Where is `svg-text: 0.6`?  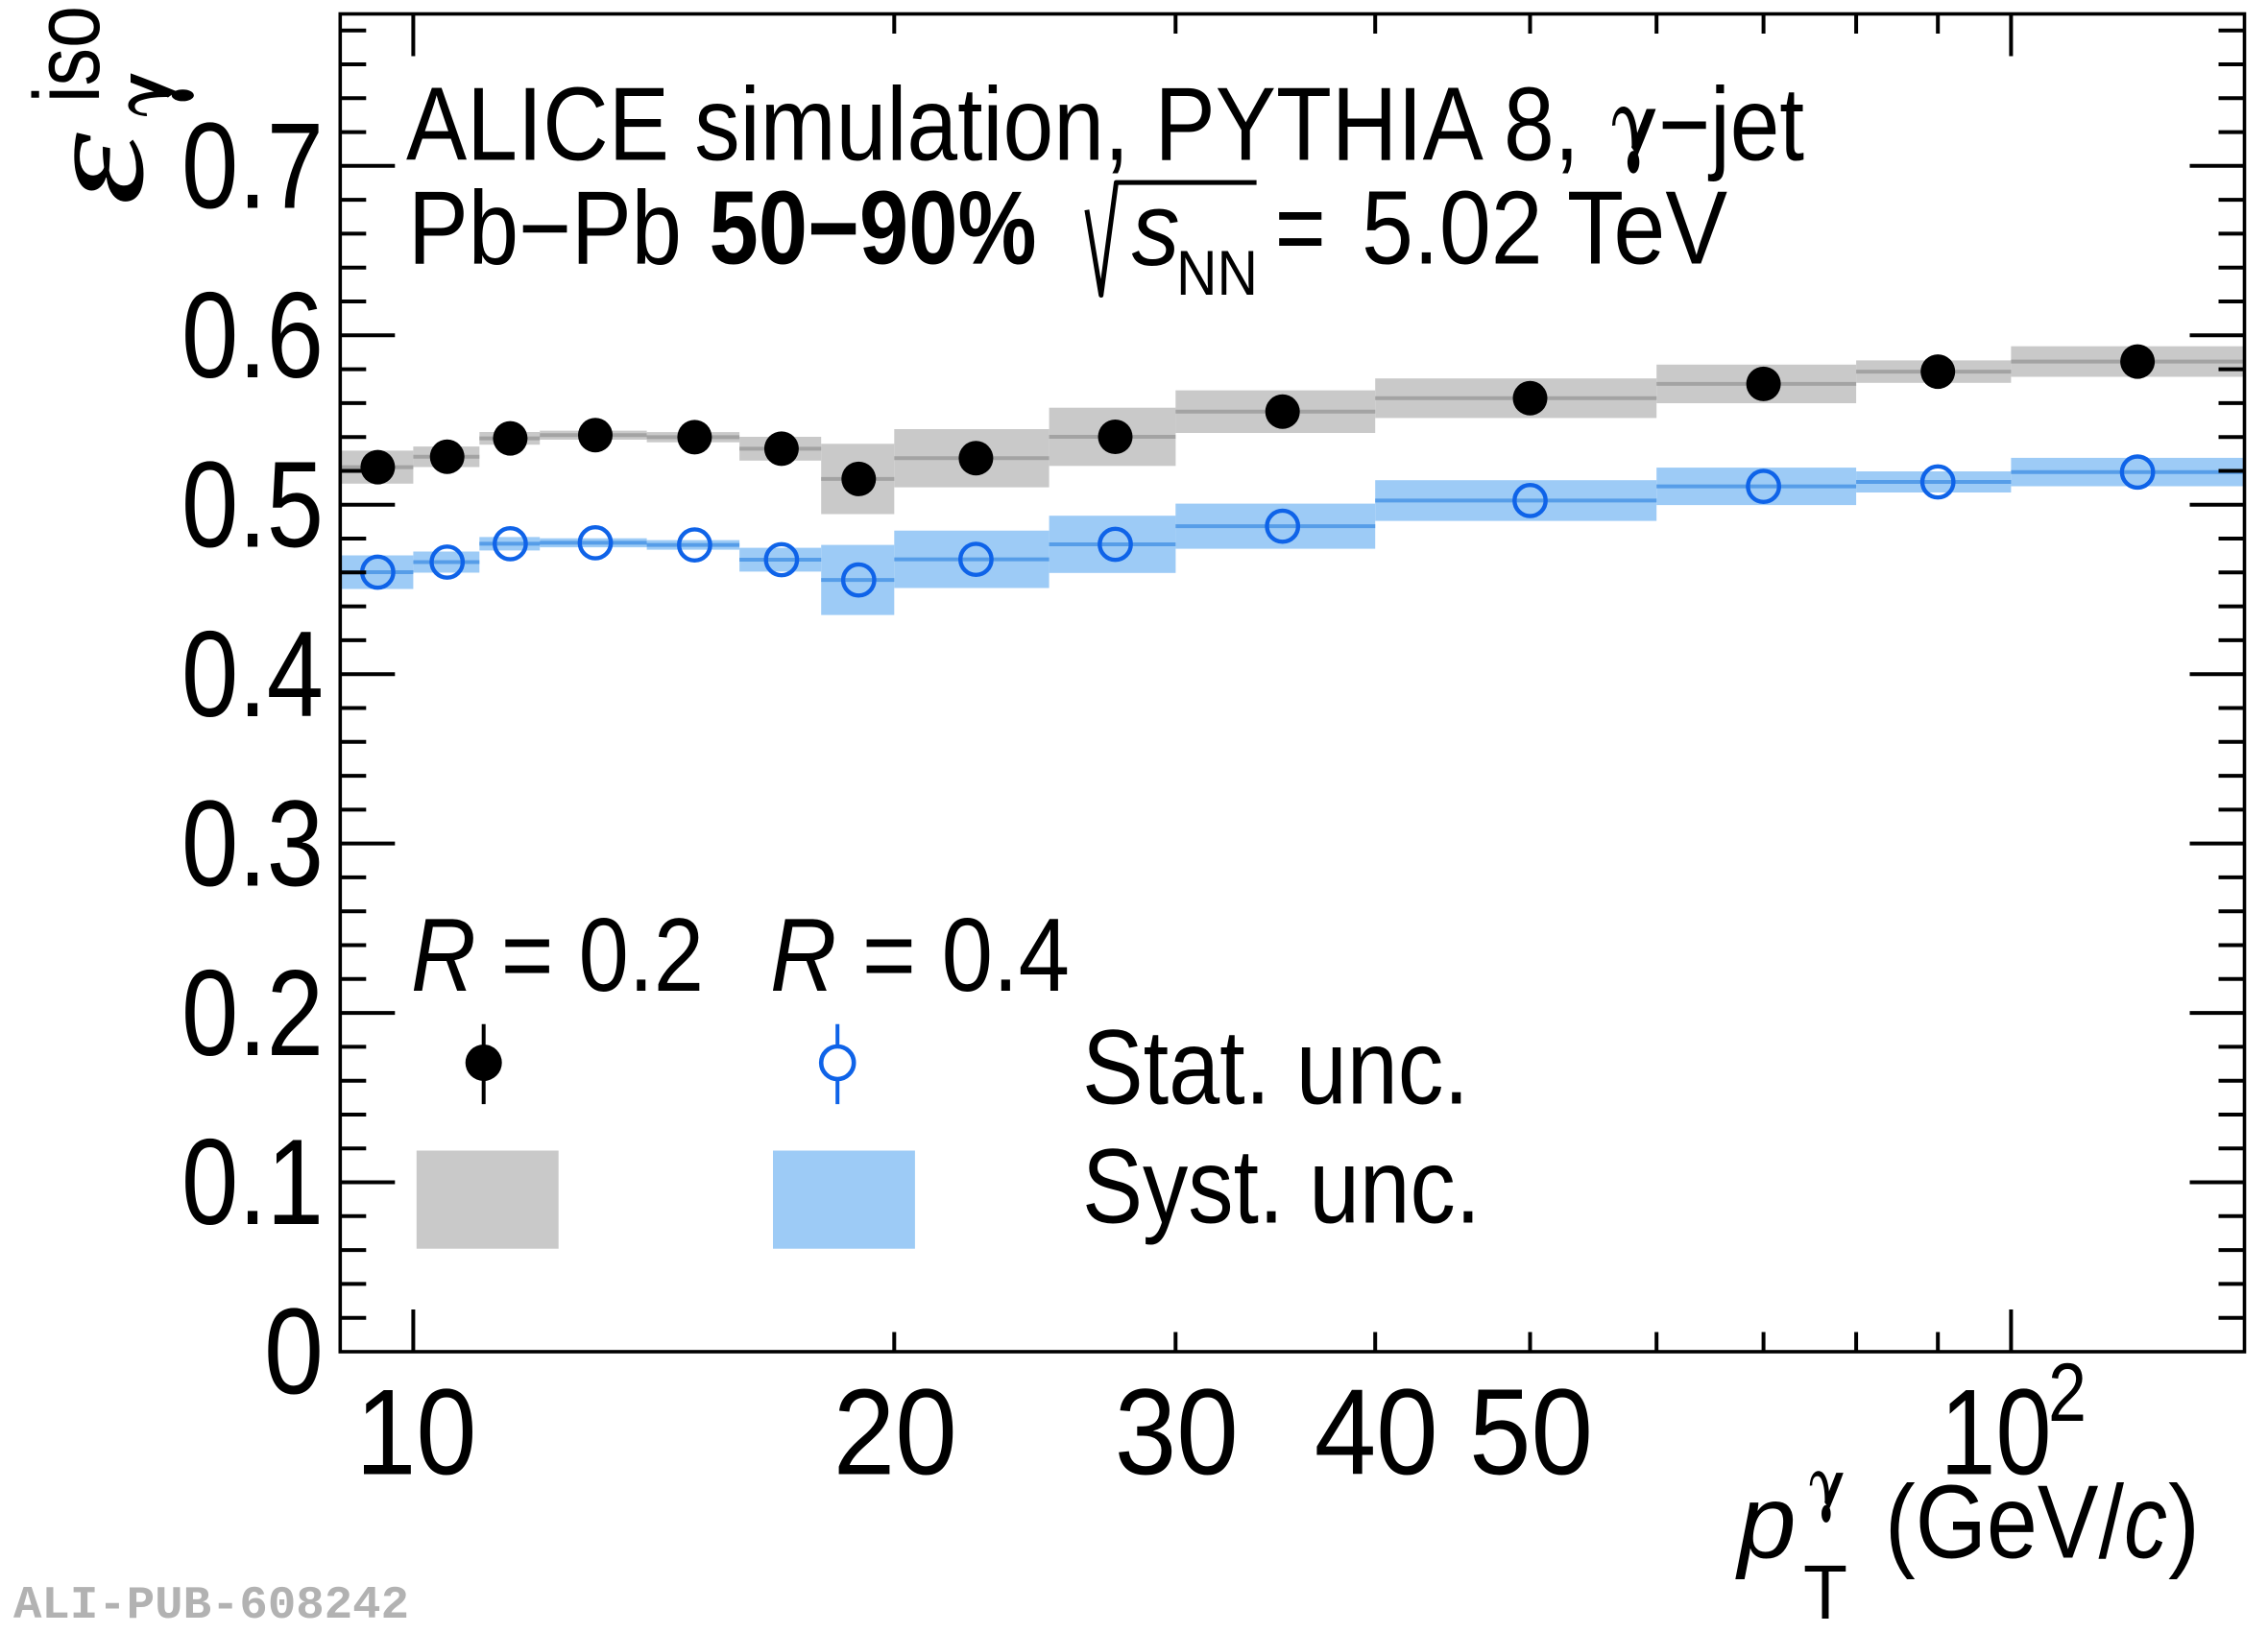 svg-text: 0.6 is located at coordinates (253, 335).